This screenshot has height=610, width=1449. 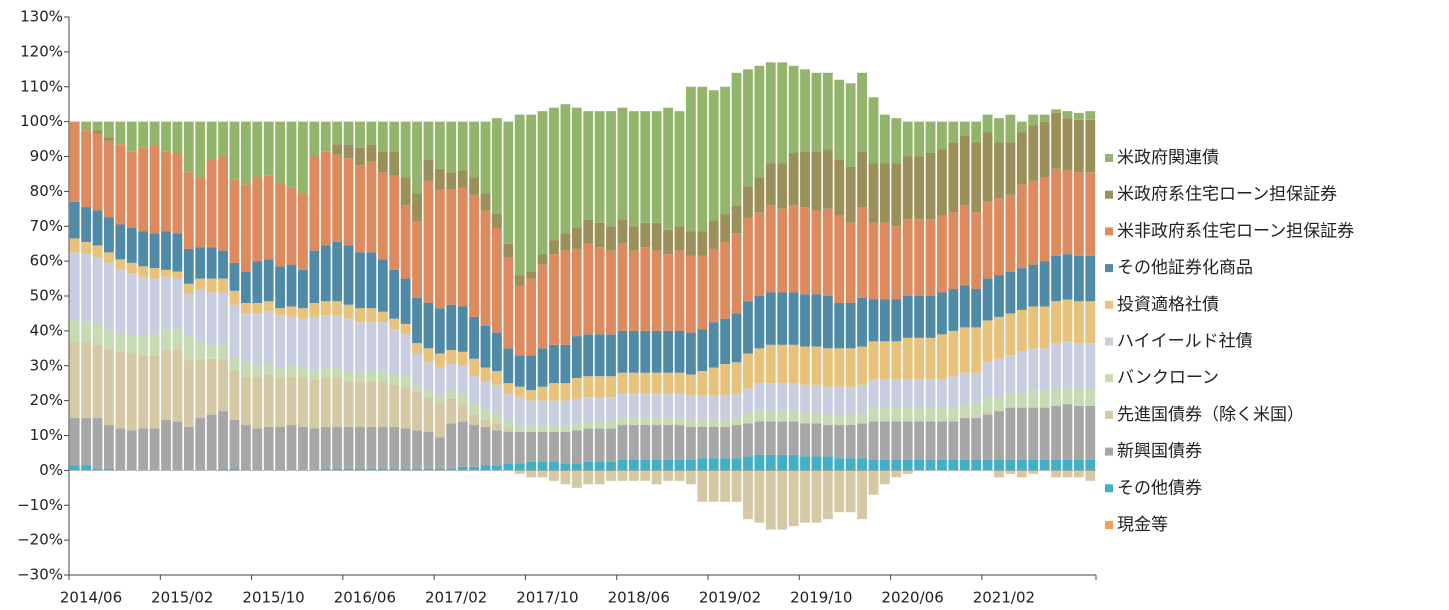 What do you see at coordinates (730, 598) in the screenshot?
I see `x-tick-label: 2019/02` at bounding box center [730, 598].